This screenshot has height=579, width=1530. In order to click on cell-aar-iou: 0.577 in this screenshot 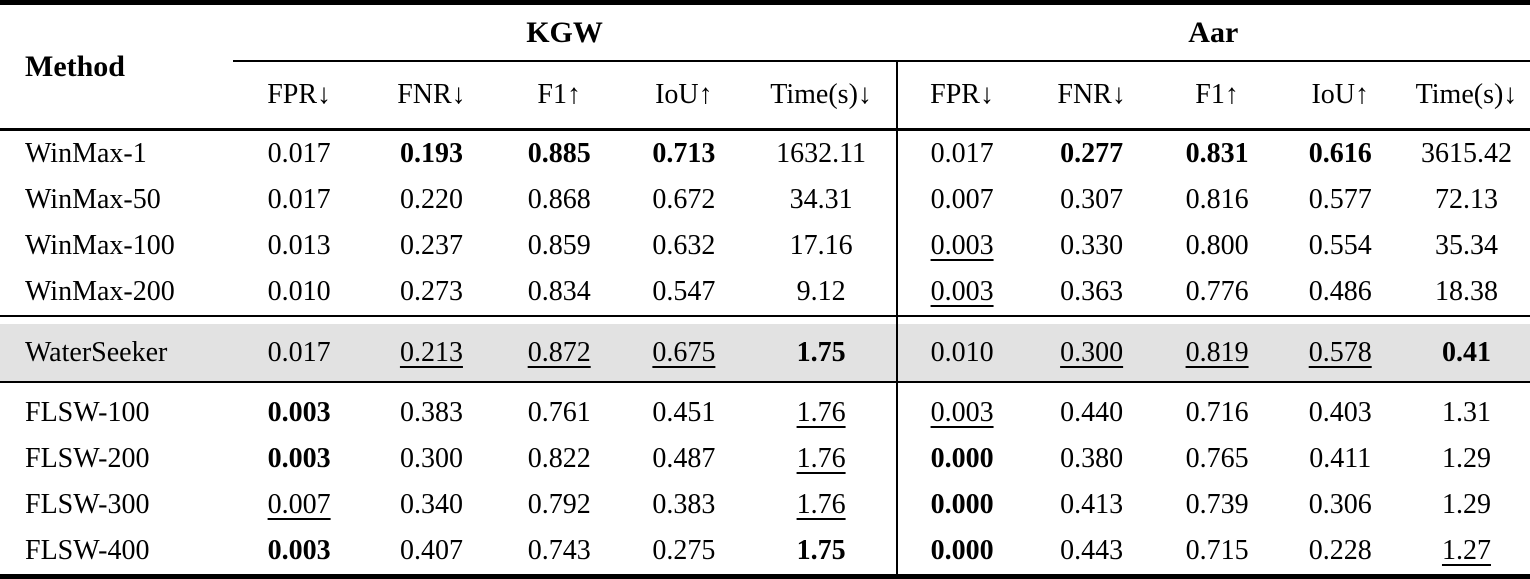, I will do `click(1340, 199)`.